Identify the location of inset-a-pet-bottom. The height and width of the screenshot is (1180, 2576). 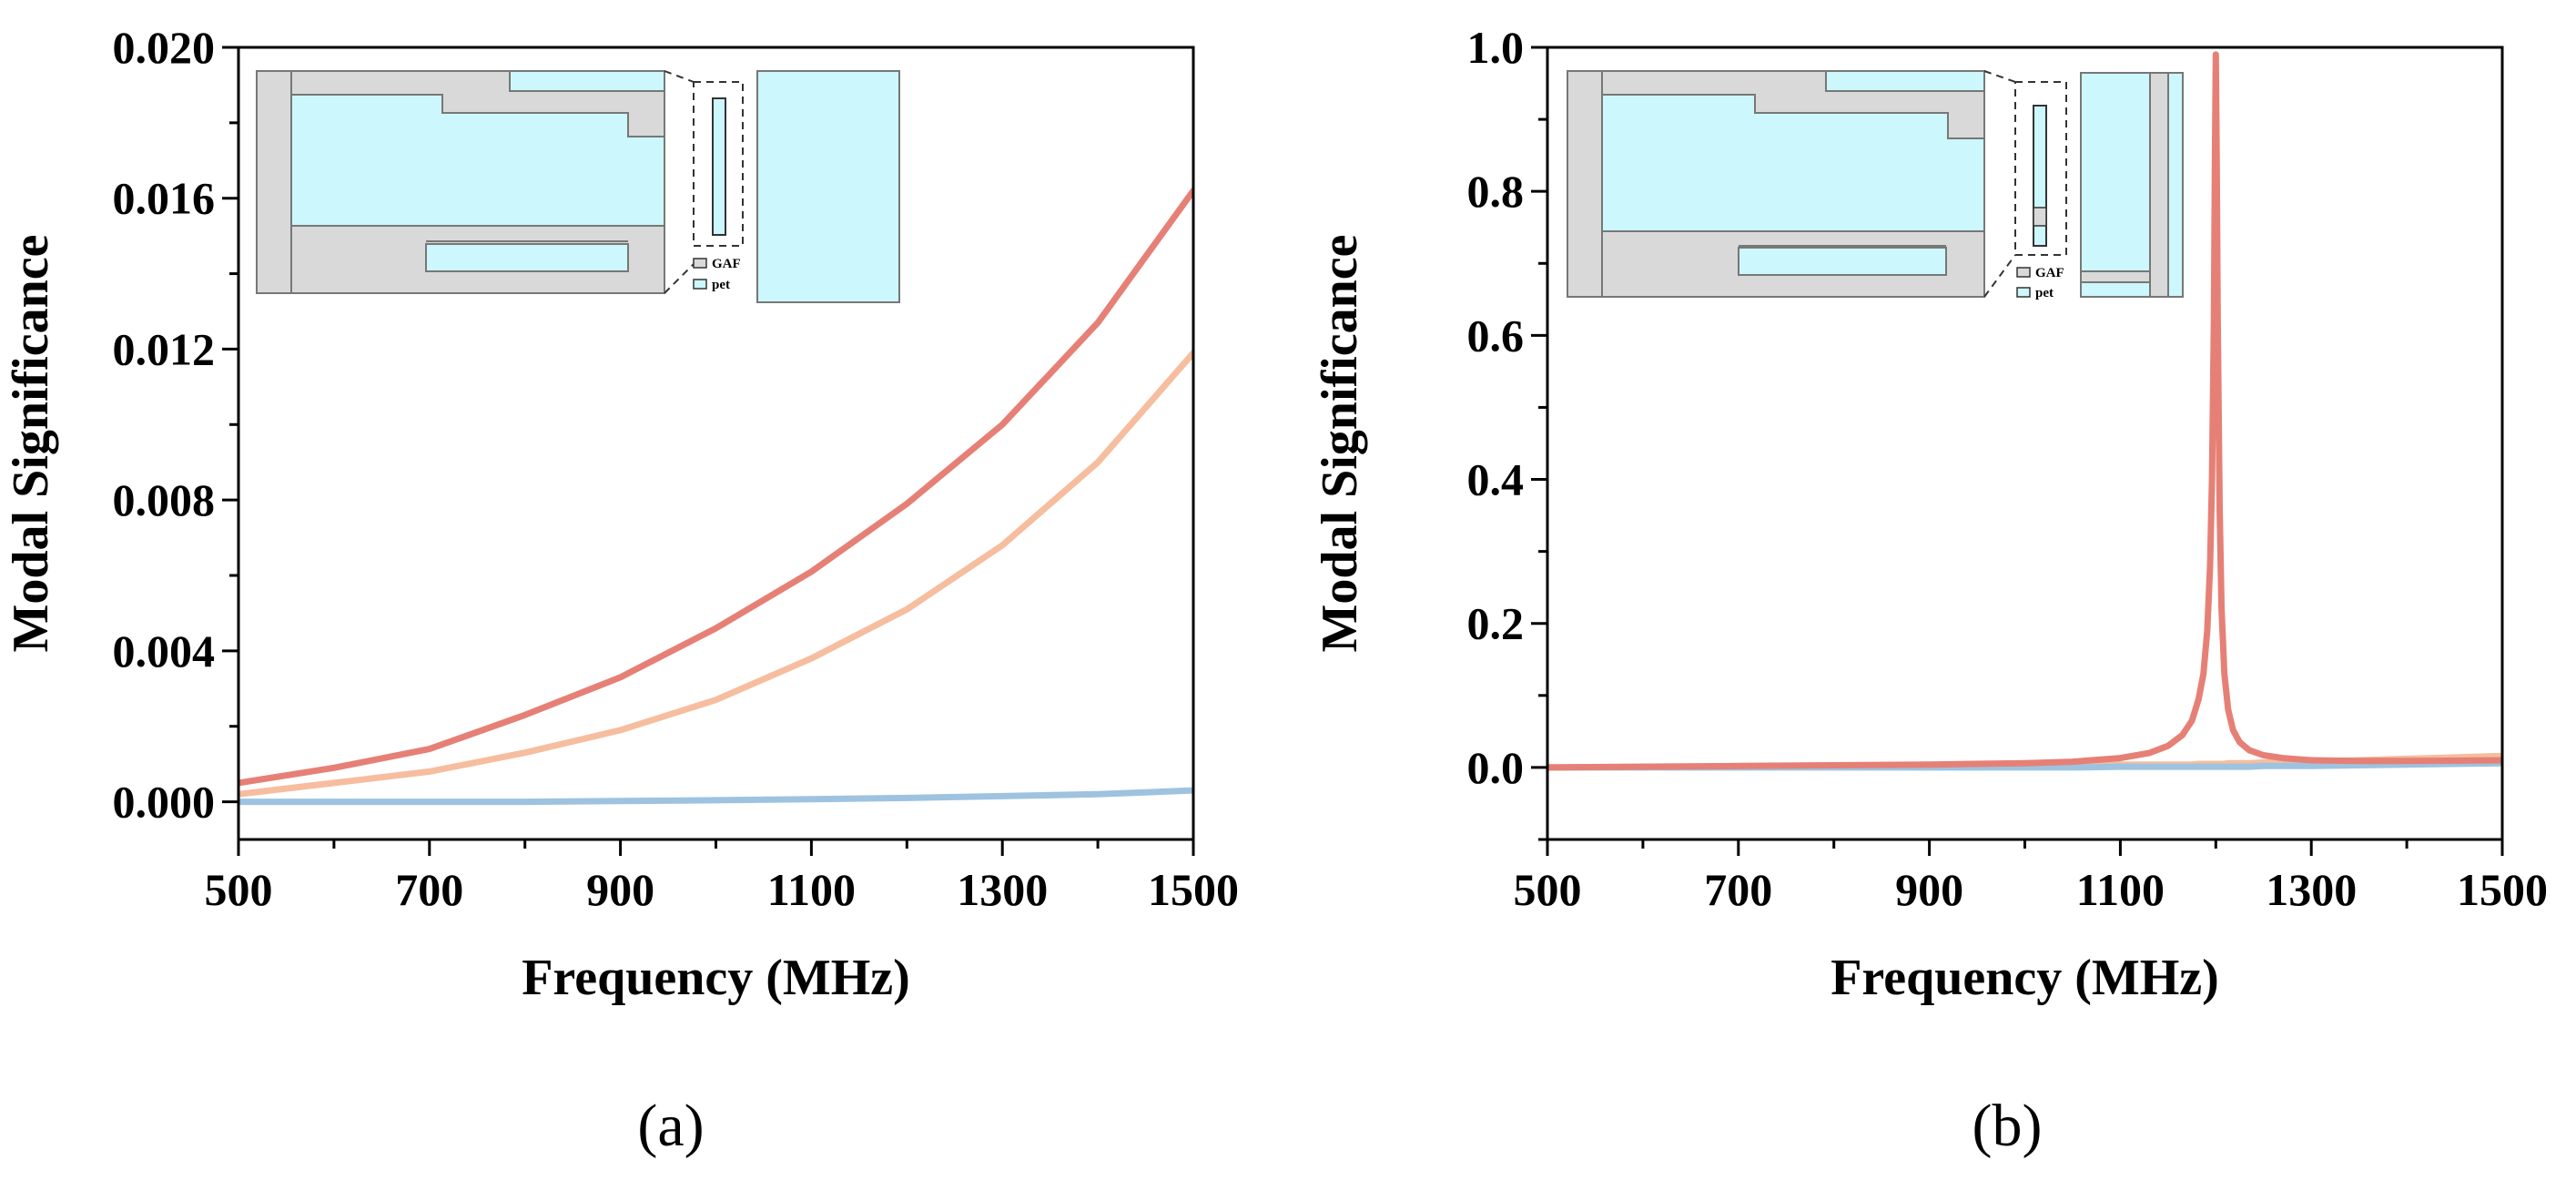
(527, 257).